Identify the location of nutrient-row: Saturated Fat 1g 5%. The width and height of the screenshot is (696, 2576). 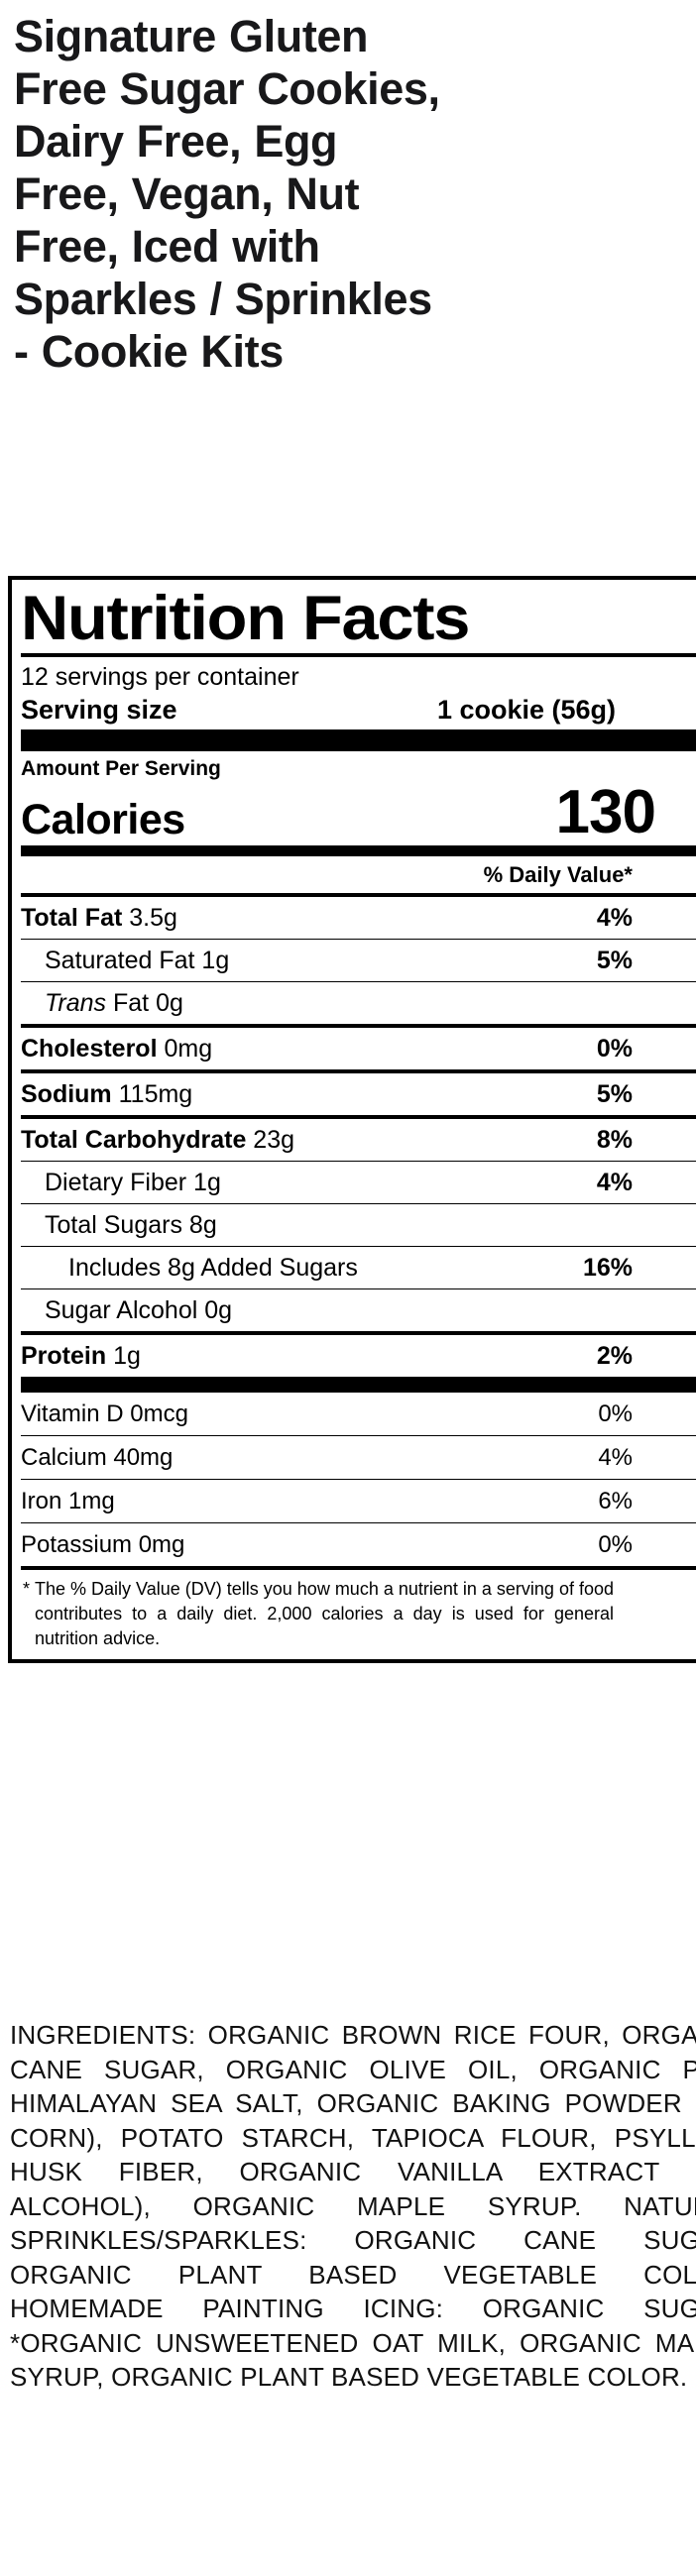
(327, 960).